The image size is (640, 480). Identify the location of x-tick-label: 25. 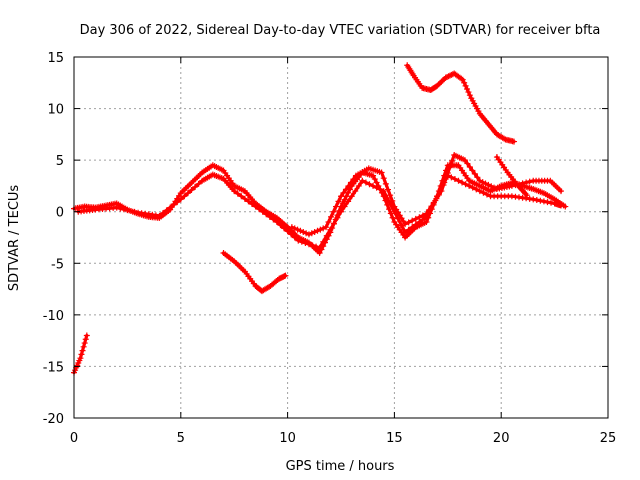
(608, 438).